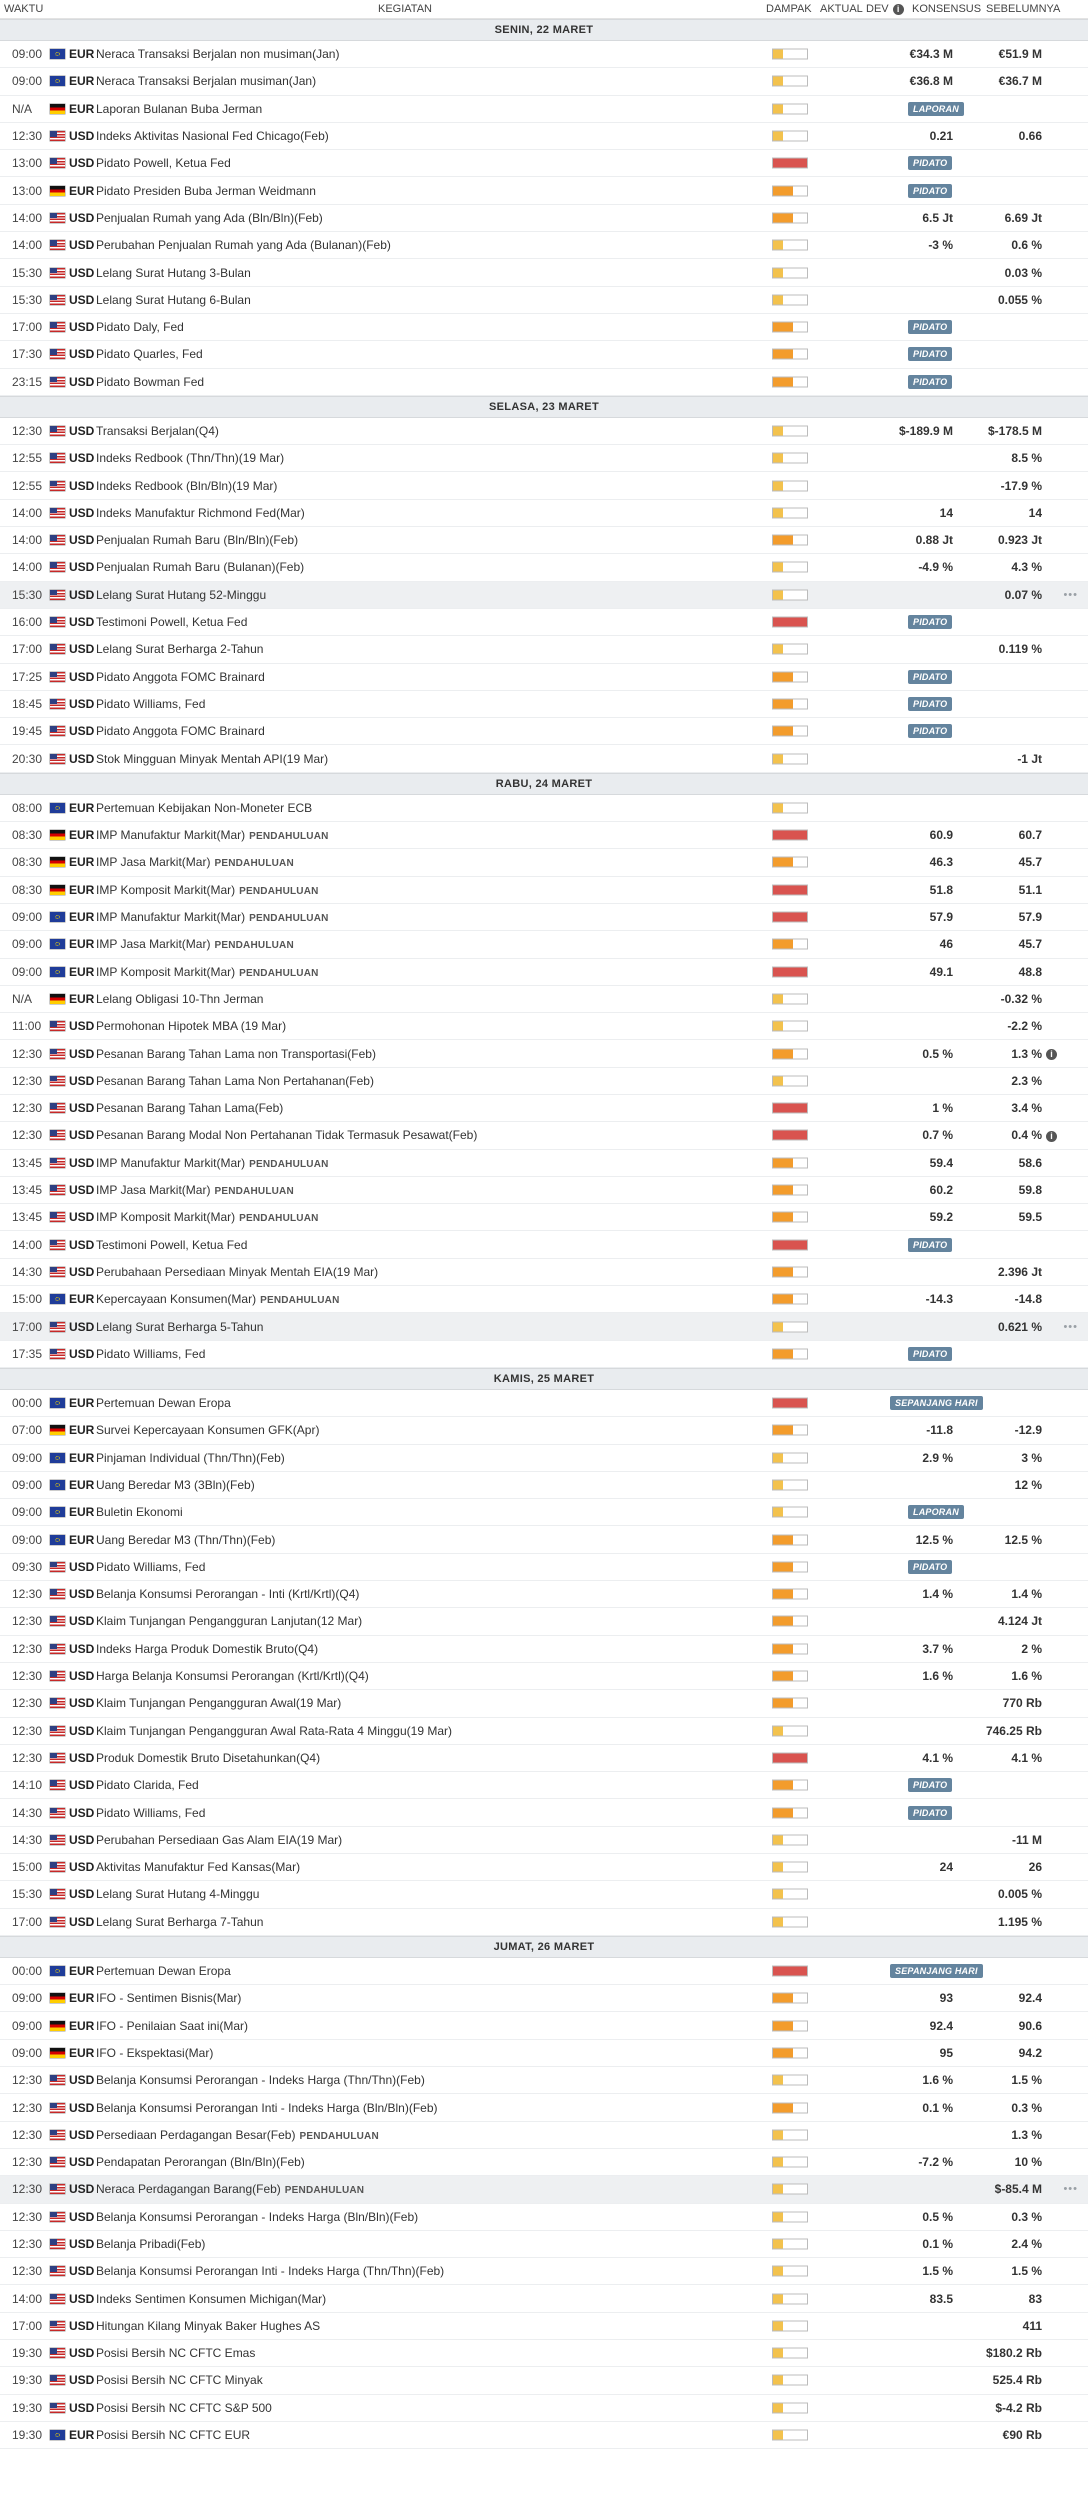 The height and width of the screenshot is (2495, 1091). Describe the element at coordinates (544, 328) in the screenshot. I see `event-row: 17:00 USD Pidato Daly, Fed PIDATO` at that location.